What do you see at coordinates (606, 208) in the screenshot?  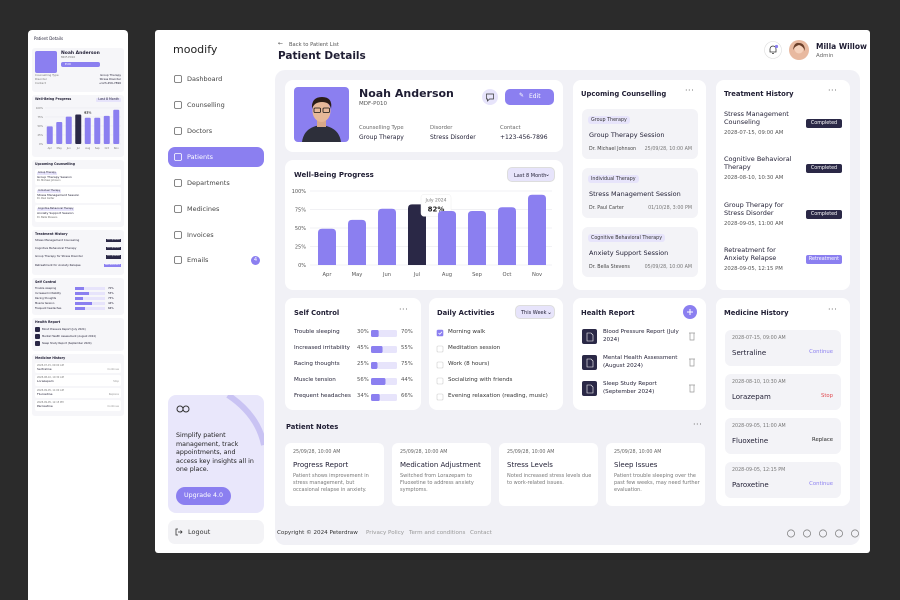 I see `session-doctor: Dr. Paul Carter` at bounding box center [606, 208].